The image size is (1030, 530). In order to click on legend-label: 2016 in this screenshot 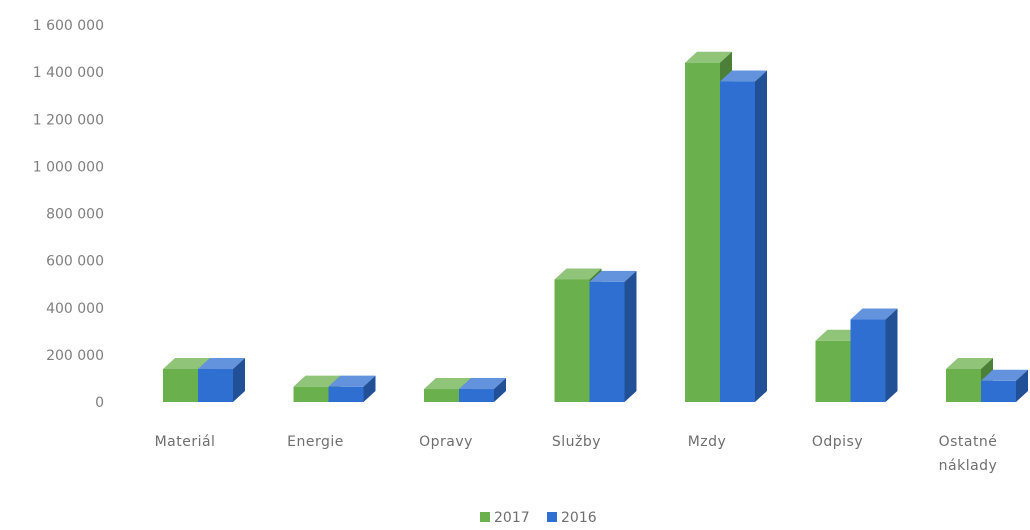, I will do `click(579, 518)`.